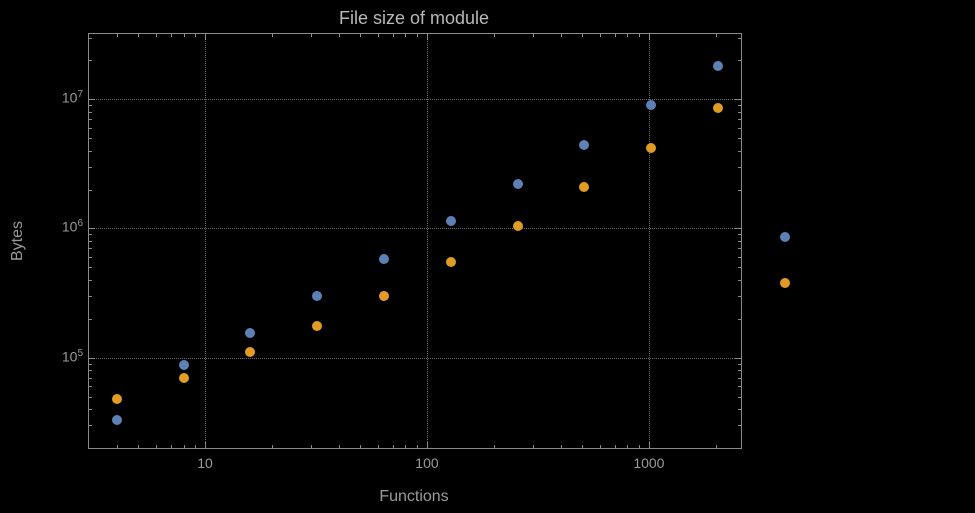 Image resolution: width=975 pixels, height=513 pixels. Describe the element at coordinates (72, 97) in the screenshot. I see `y-tick-label: 10⁷` at that location.